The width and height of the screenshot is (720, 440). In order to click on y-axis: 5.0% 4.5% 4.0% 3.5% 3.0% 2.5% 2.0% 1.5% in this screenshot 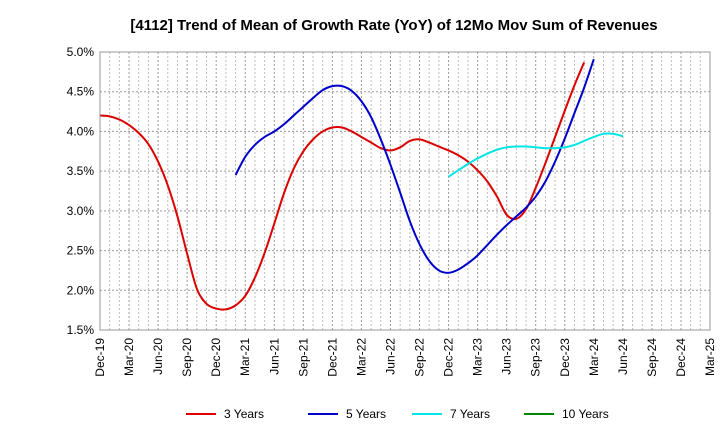, I will do `click(81, 191)`.